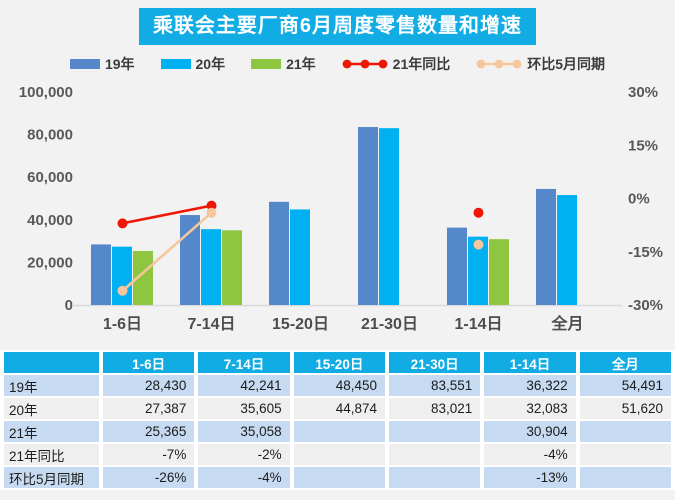 The width and height of the screenshot is (675, 500). Describe the element at coordinates (434, 385) in the screenshot. I see `table-cell: 83,551` at that location.